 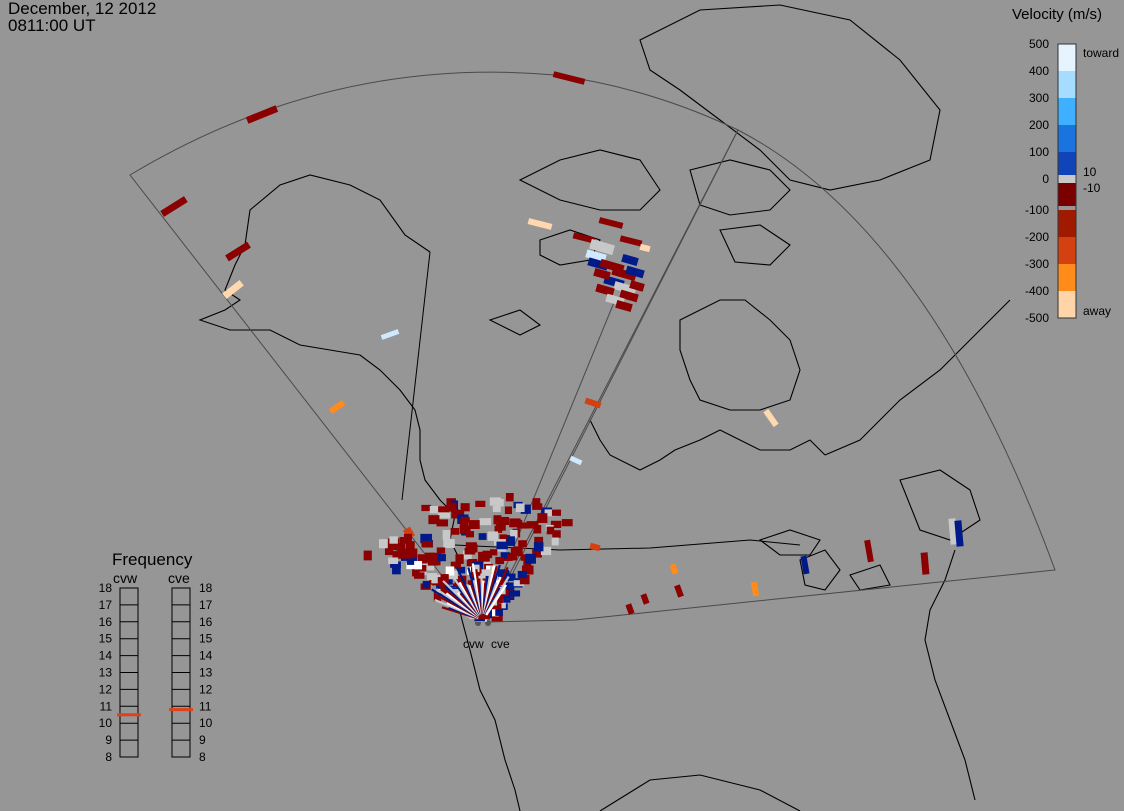 I want to click on frequency-level-label: 9, so click(x=108, y=740).